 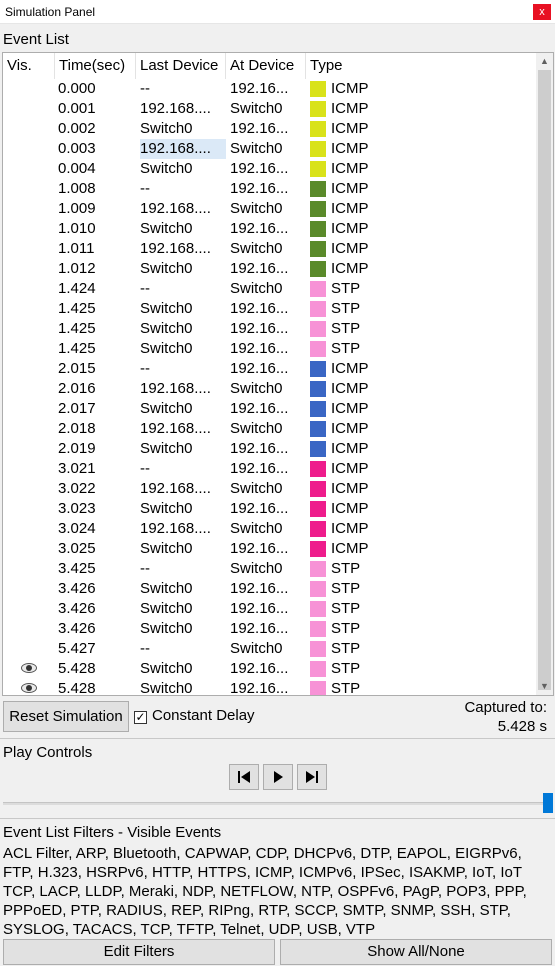 What do you see at coordinates (542, 12) in the screenshot?
I see `close-button: x` at bounding box center [542, 12].